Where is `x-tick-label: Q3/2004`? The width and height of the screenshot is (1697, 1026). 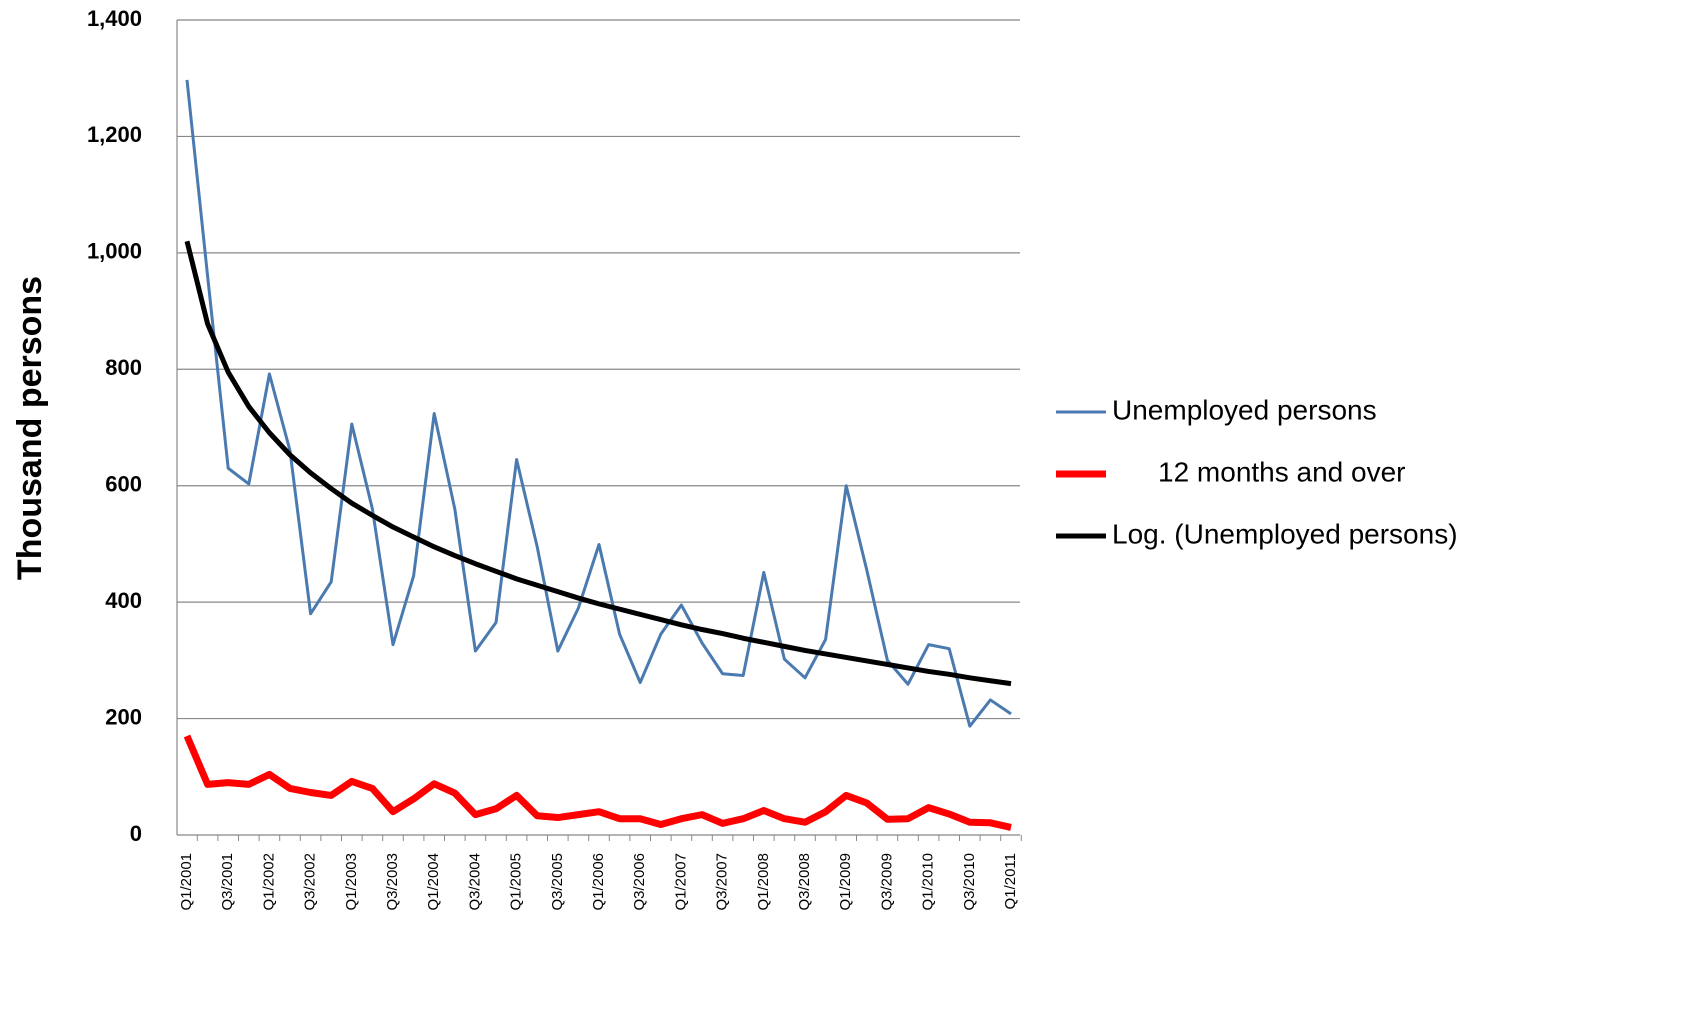 x-tick-label: Q3/2004 is located at coordinates (474, 882).